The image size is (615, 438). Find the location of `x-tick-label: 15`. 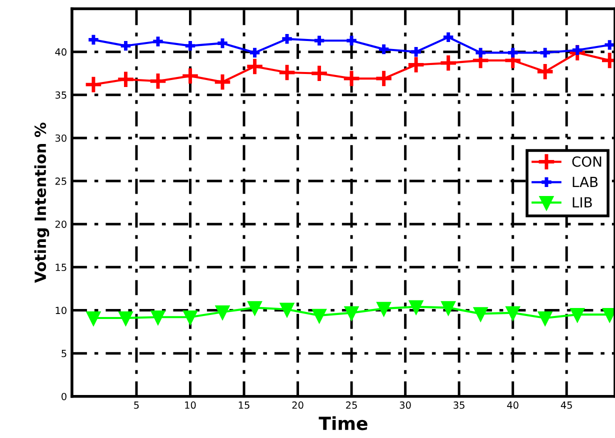

x-tick-label: 15 is located at coordinates (244, 405).